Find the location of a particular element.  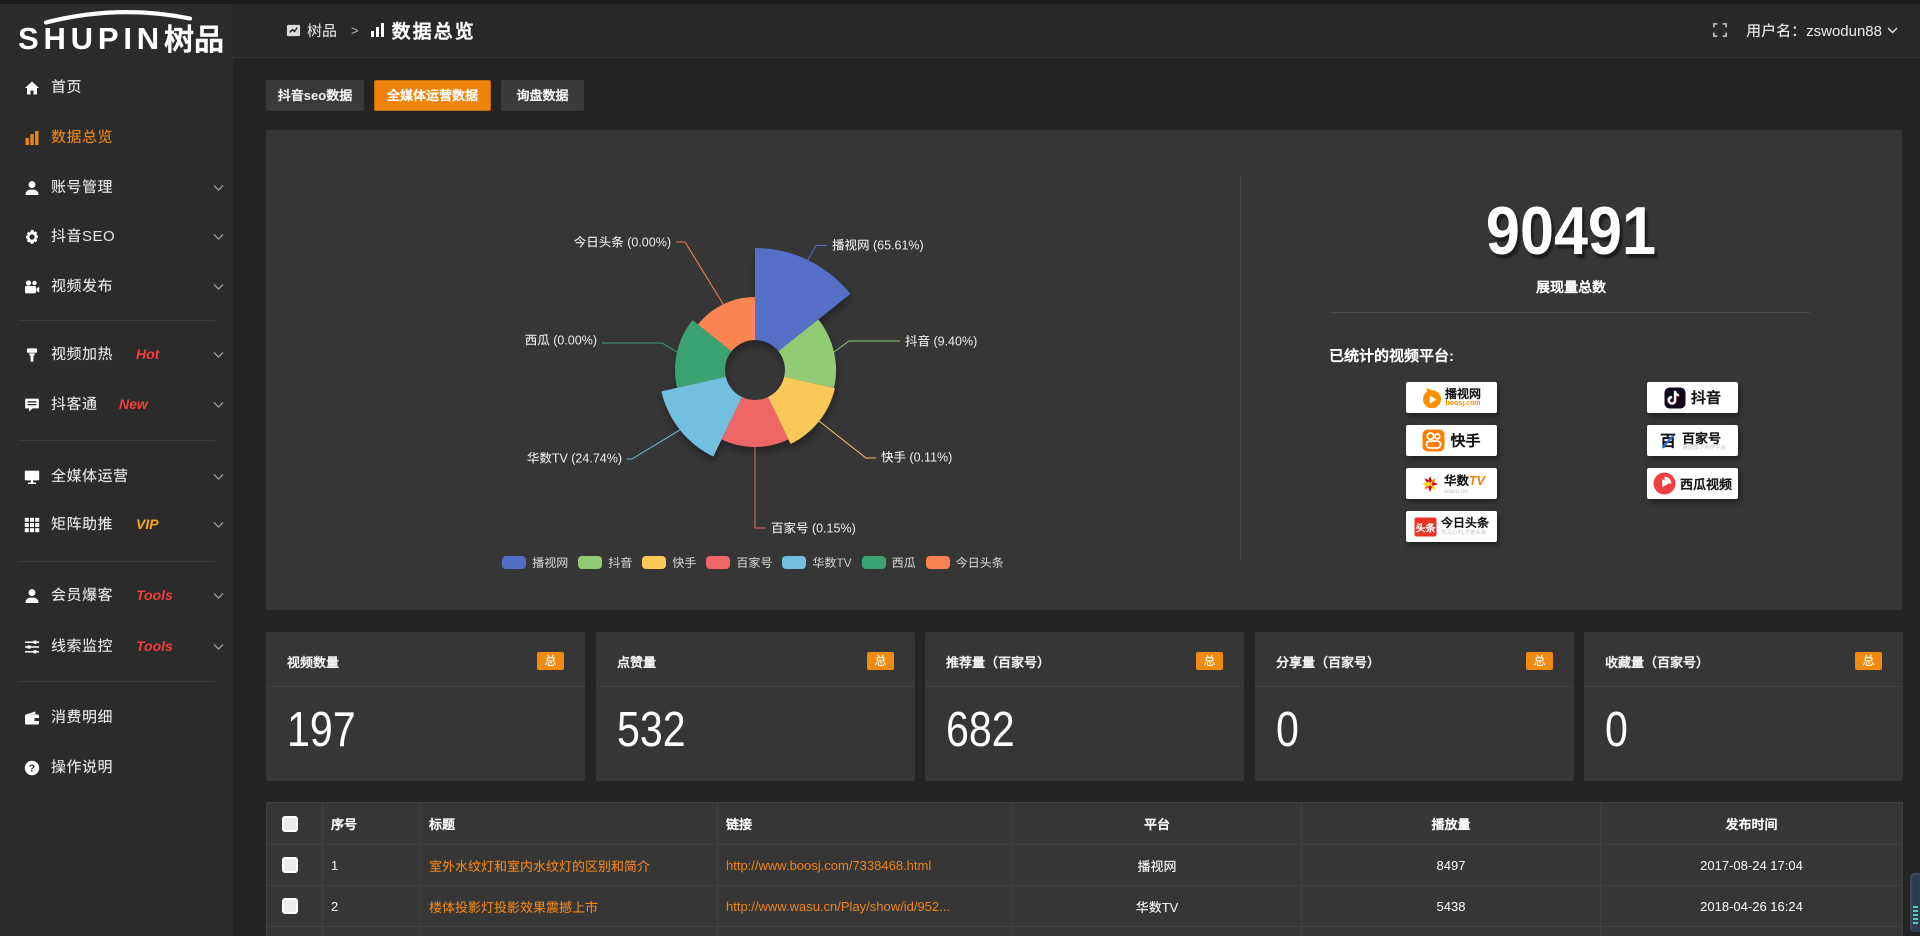

svg-text: 播视网 (65.61%) is located at coordinates (878, 246).